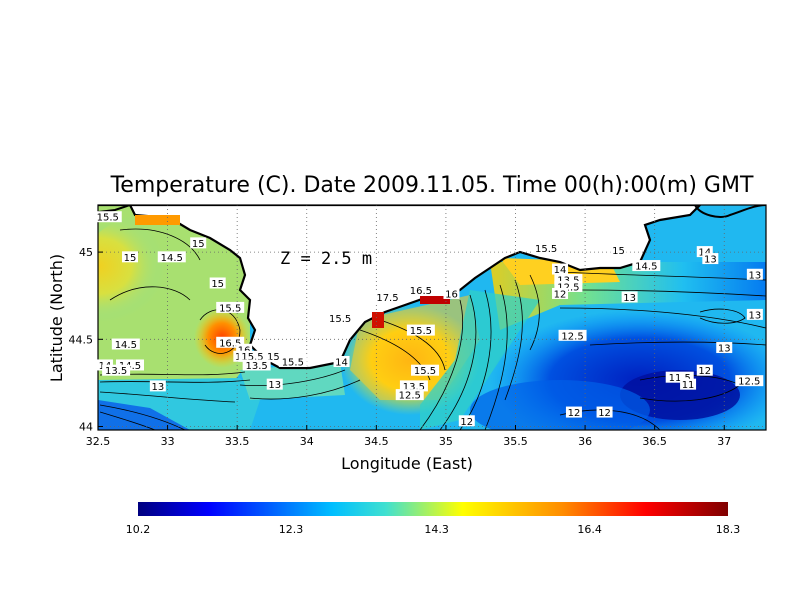 The image size is (800, 600). I want to click on south-coast-band, so click(292, 381).